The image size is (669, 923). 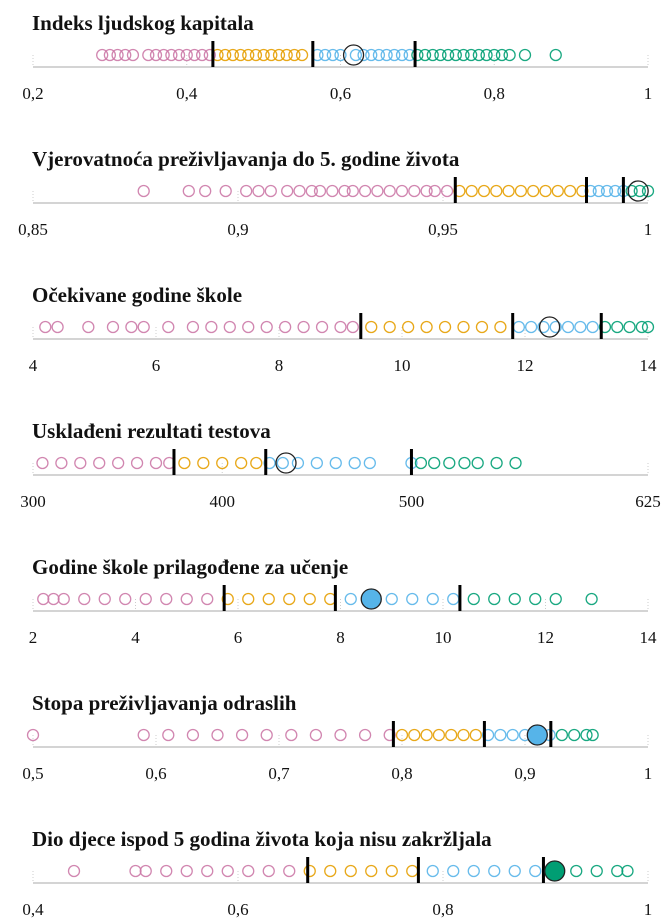 I want to click on x-tick-label: 0,8, so click(x=401, y=773).